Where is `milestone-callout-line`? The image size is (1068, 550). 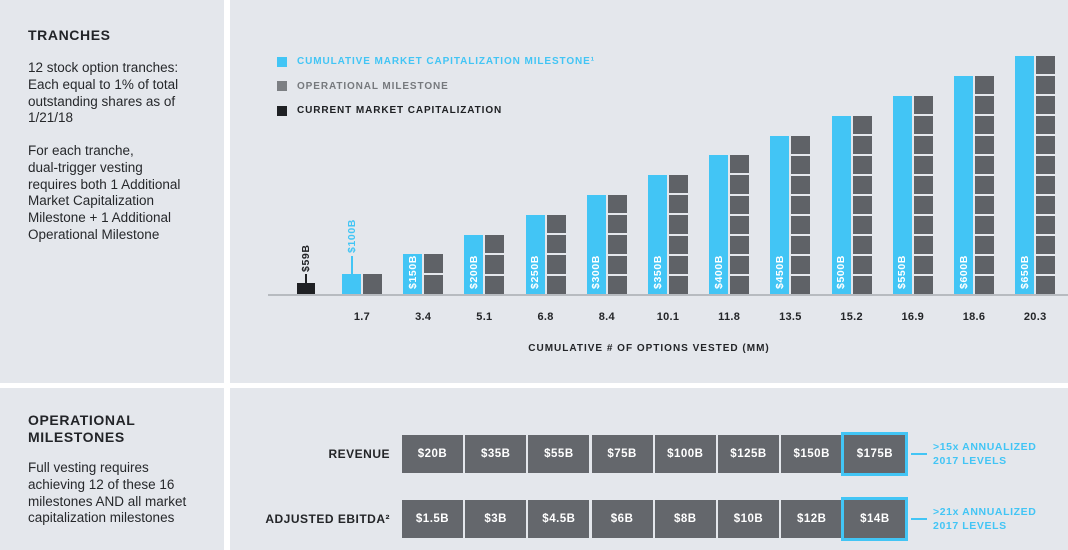
milestone-callout-line is located at coordinates (351, 265).